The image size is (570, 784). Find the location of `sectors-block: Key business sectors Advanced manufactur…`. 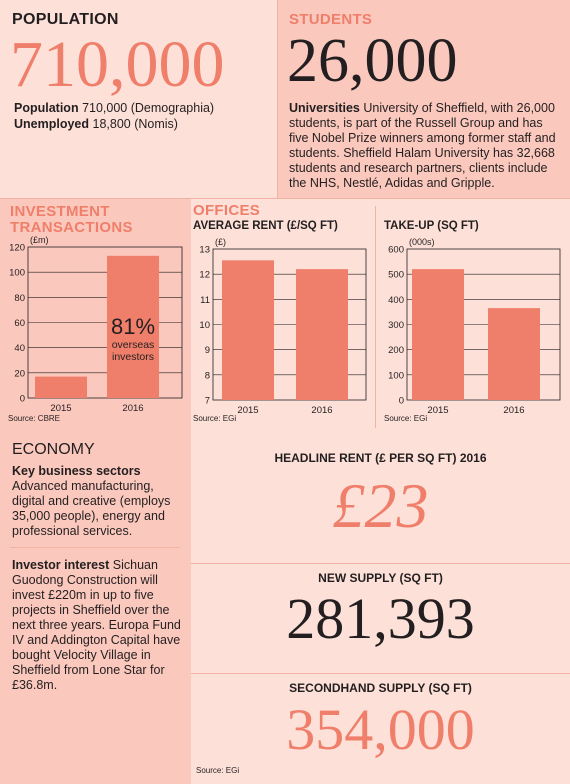

sectors-block: Key business sectors Advanced manufactur… is located at coordinates (98, 501).